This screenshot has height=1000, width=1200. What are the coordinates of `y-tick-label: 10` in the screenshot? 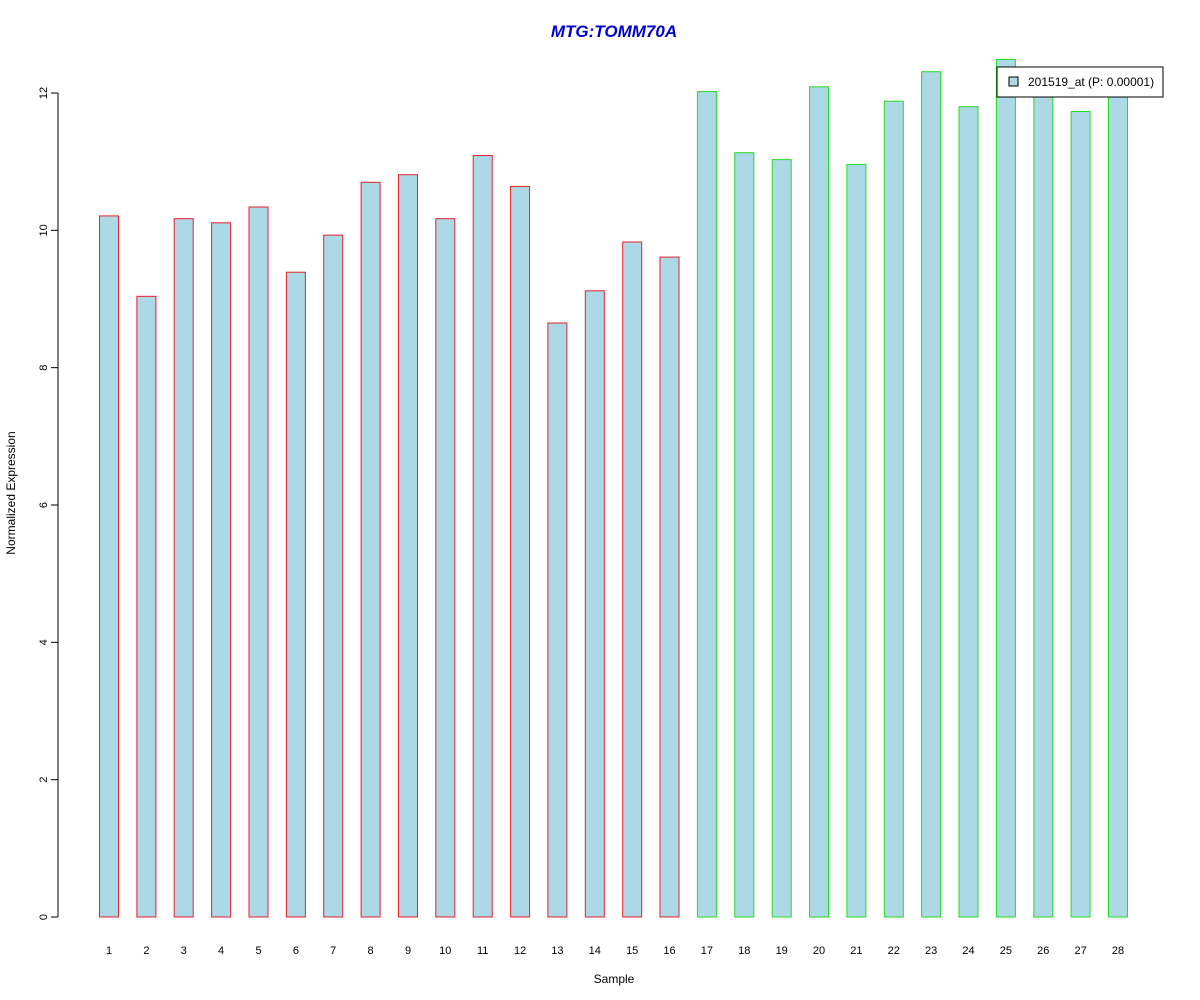 It's located at (44, 230).